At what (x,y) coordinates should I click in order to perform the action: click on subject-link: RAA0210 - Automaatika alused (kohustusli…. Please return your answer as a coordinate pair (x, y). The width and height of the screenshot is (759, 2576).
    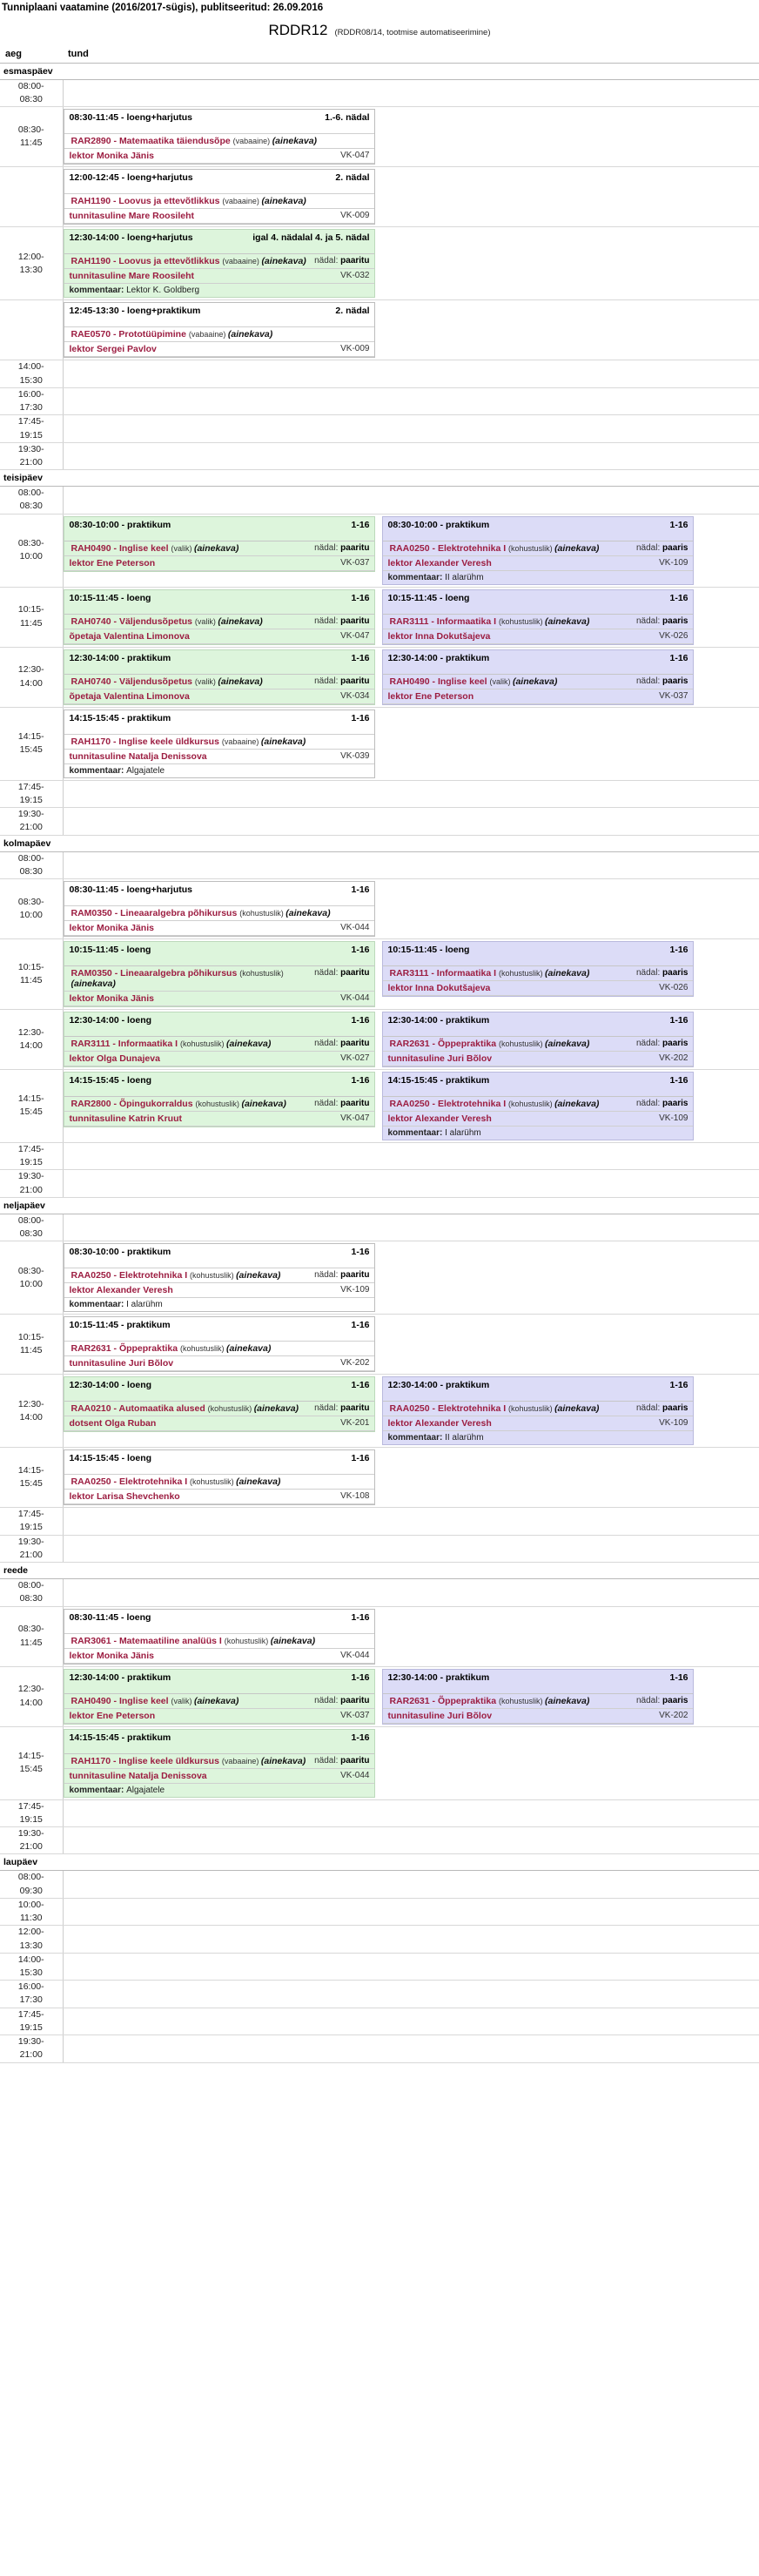
    Looking at the image, I should click on (185, 1408).